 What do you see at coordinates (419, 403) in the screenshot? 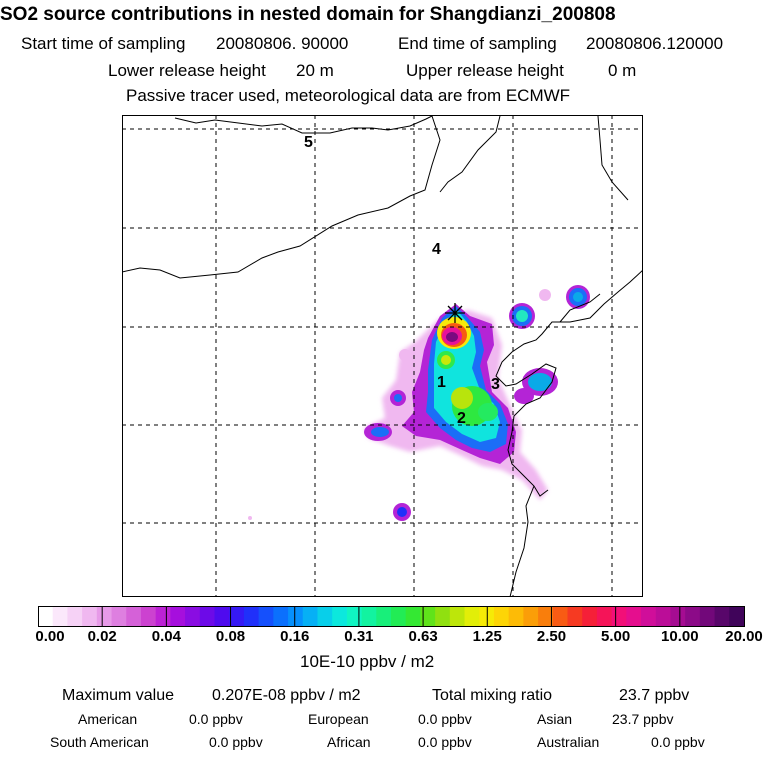
I see `concentration-plume` at bounding box center [419, 403].